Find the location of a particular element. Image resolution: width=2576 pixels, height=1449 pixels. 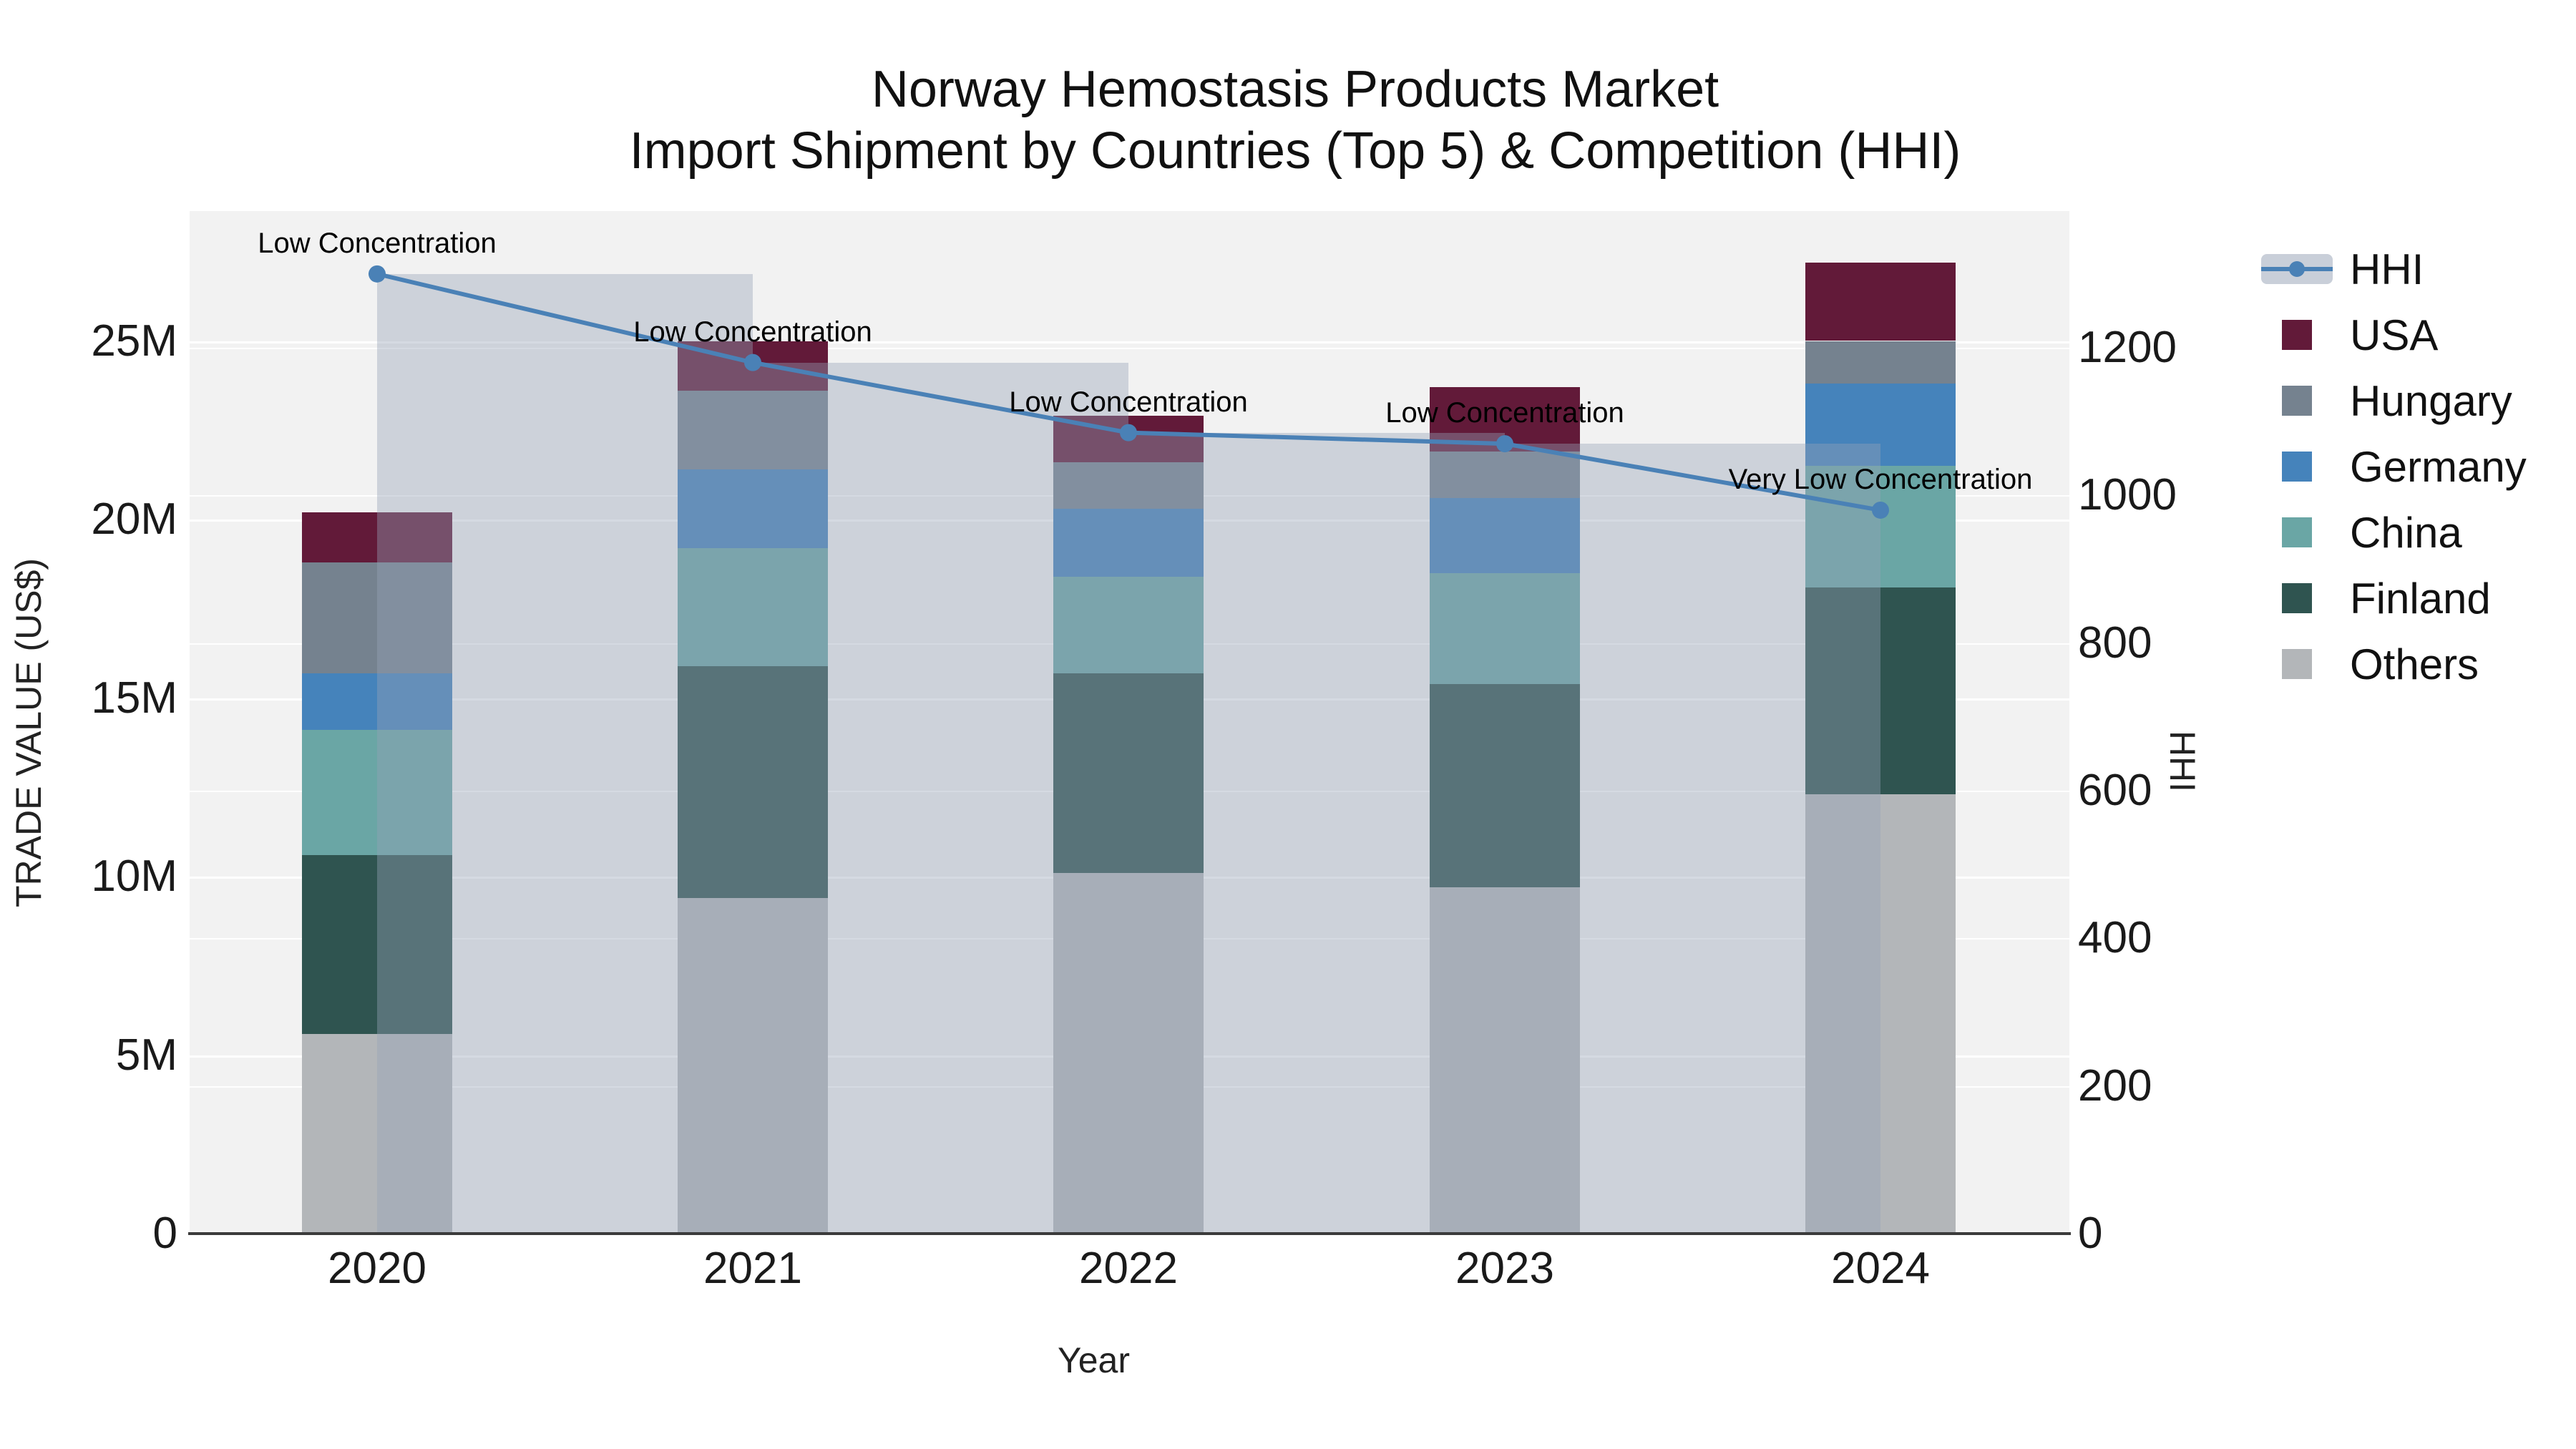

hhi-step-band-2020 is located at coordinates (565, 753).